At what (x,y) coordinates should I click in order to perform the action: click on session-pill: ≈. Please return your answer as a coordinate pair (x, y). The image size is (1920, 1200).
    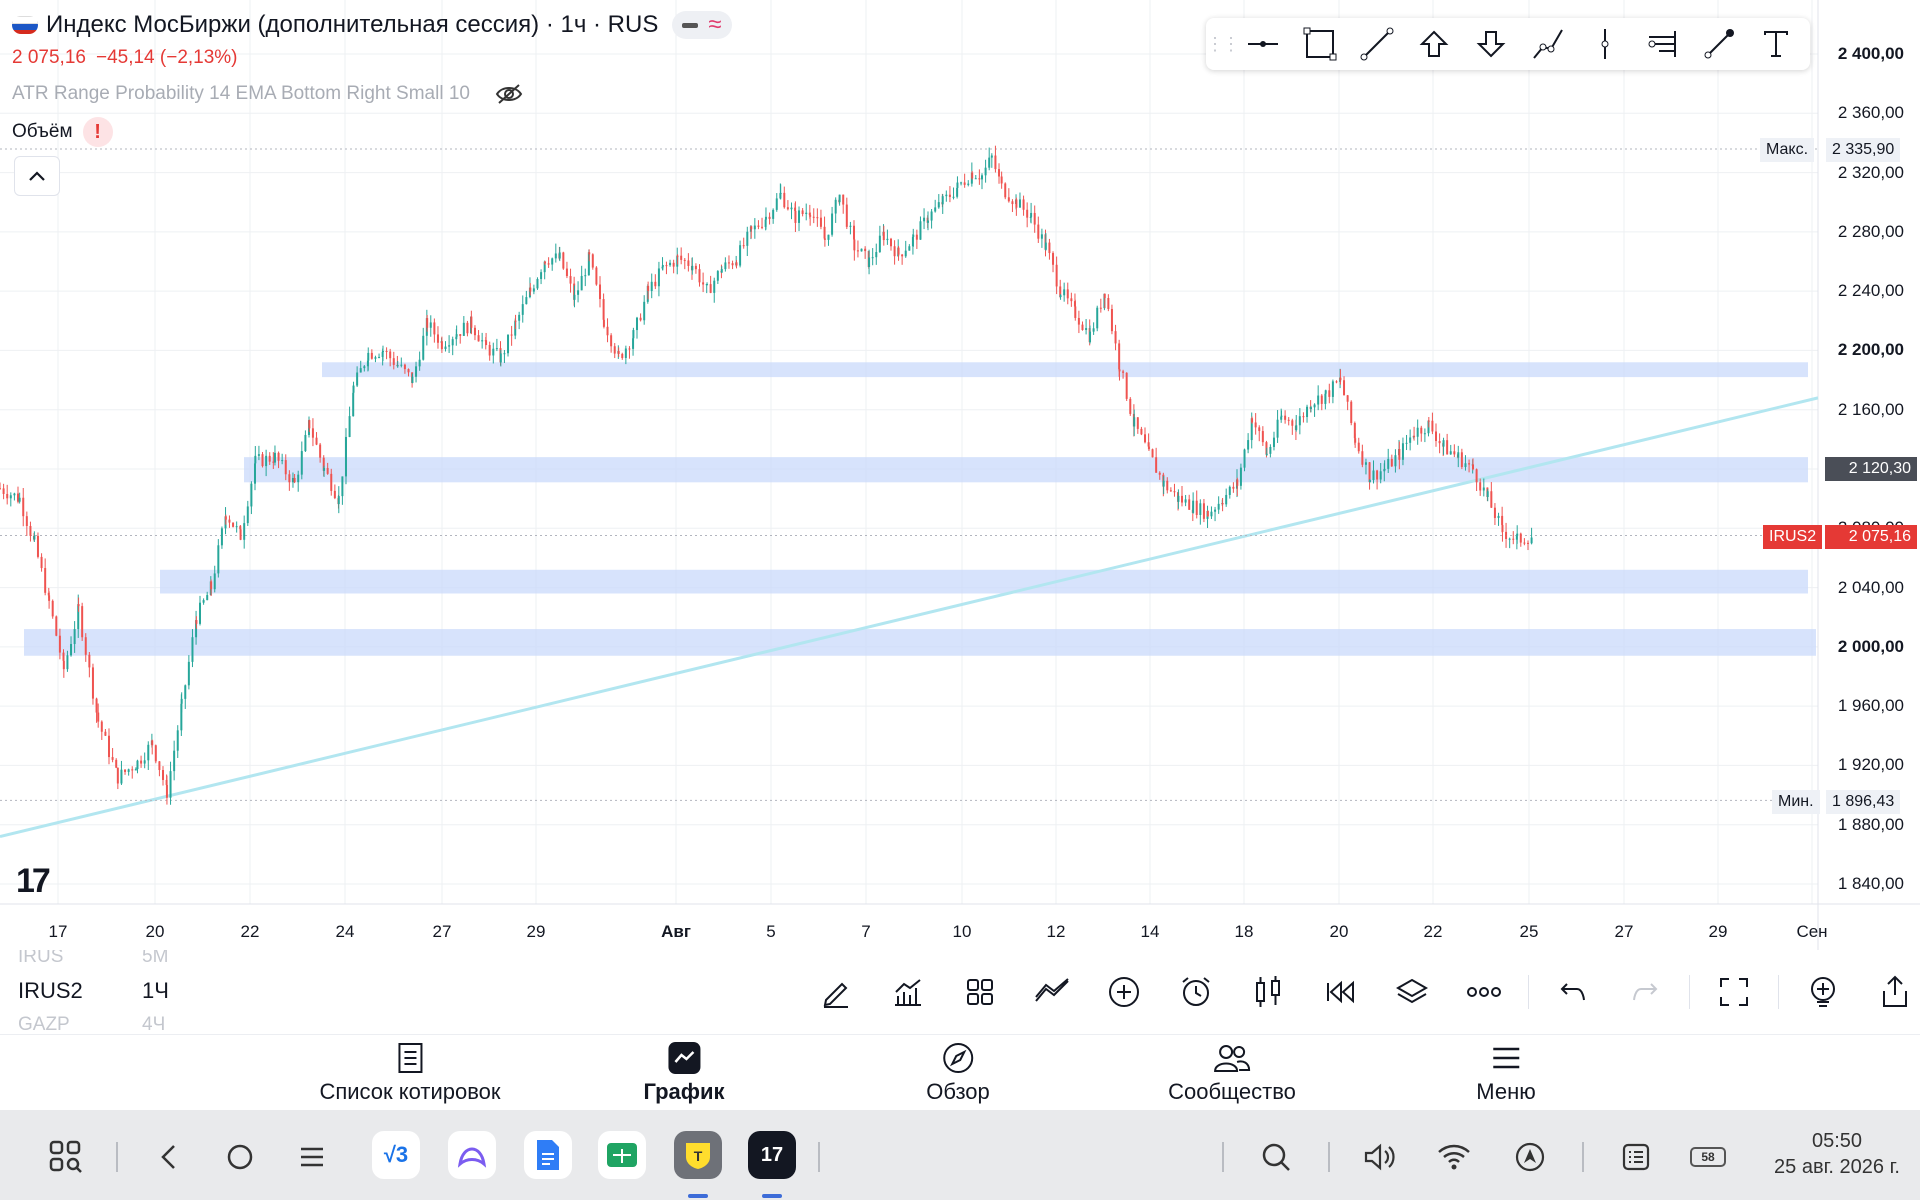
    Looking at the image, I should click on (702, 25).